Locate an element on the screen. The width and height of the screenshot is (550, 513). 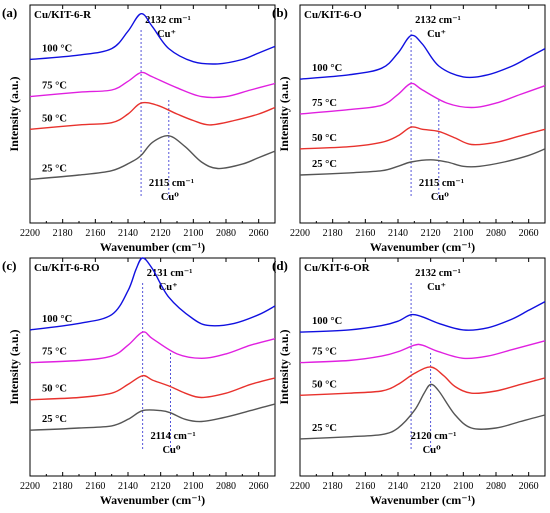
panel-letter: (c) is located at coordinates (9, 265).